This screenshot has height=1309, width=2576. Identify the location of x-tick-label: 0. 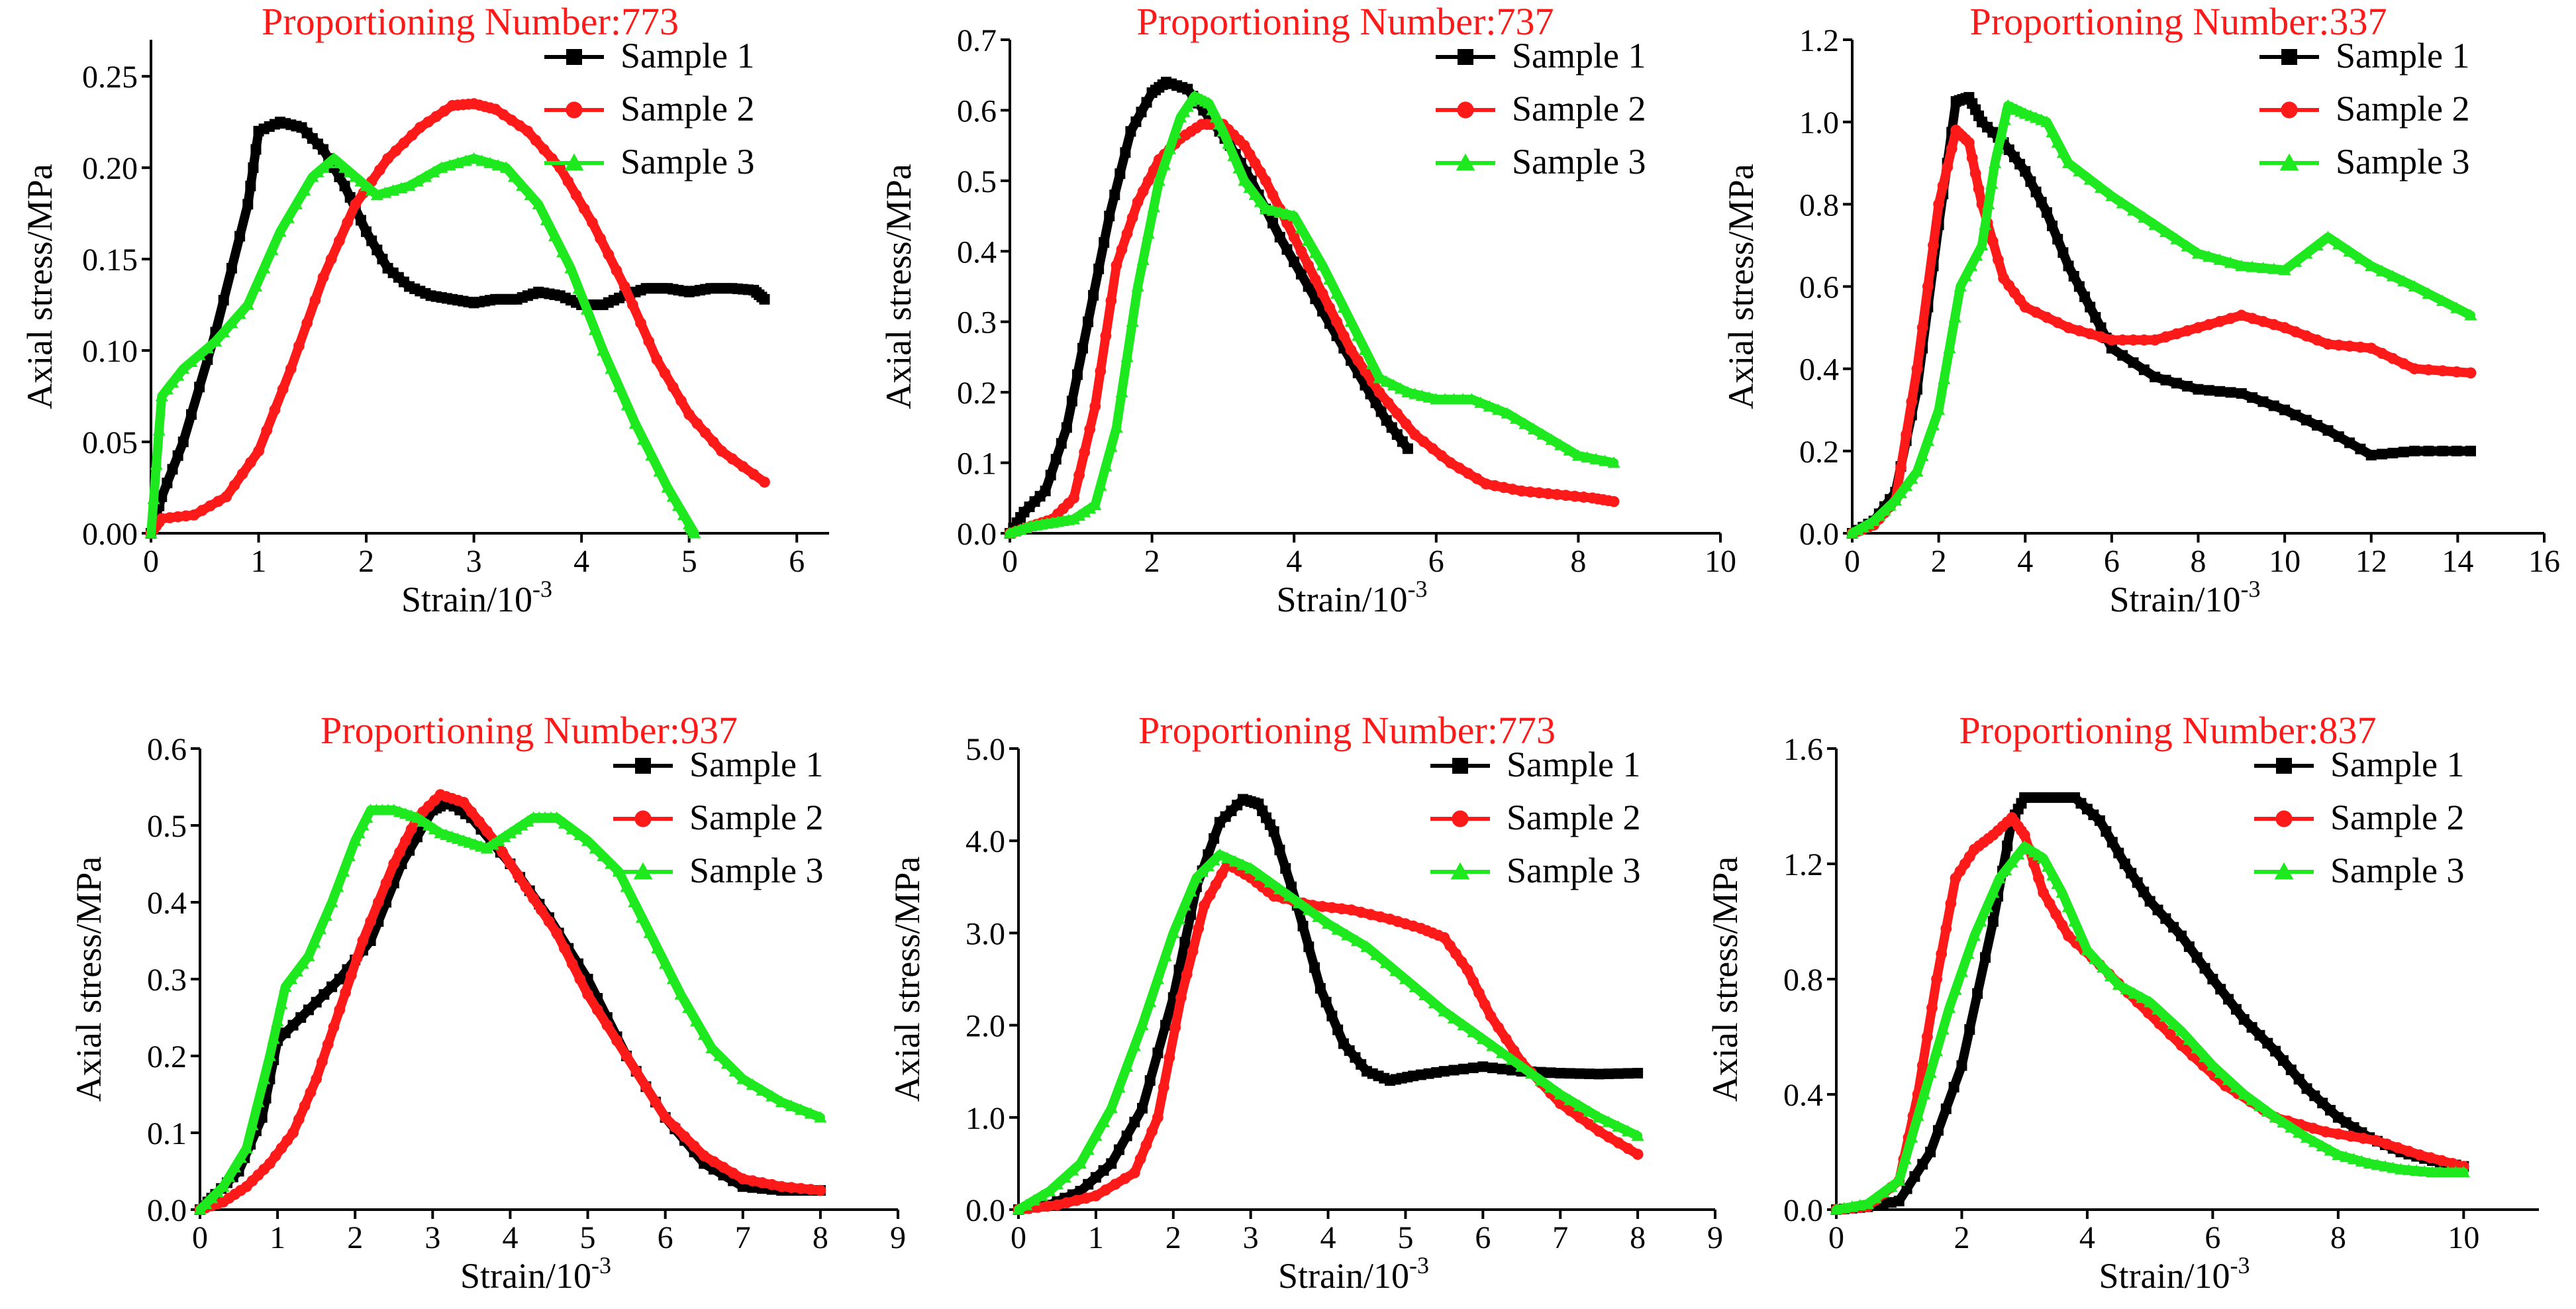
(1010, 561).